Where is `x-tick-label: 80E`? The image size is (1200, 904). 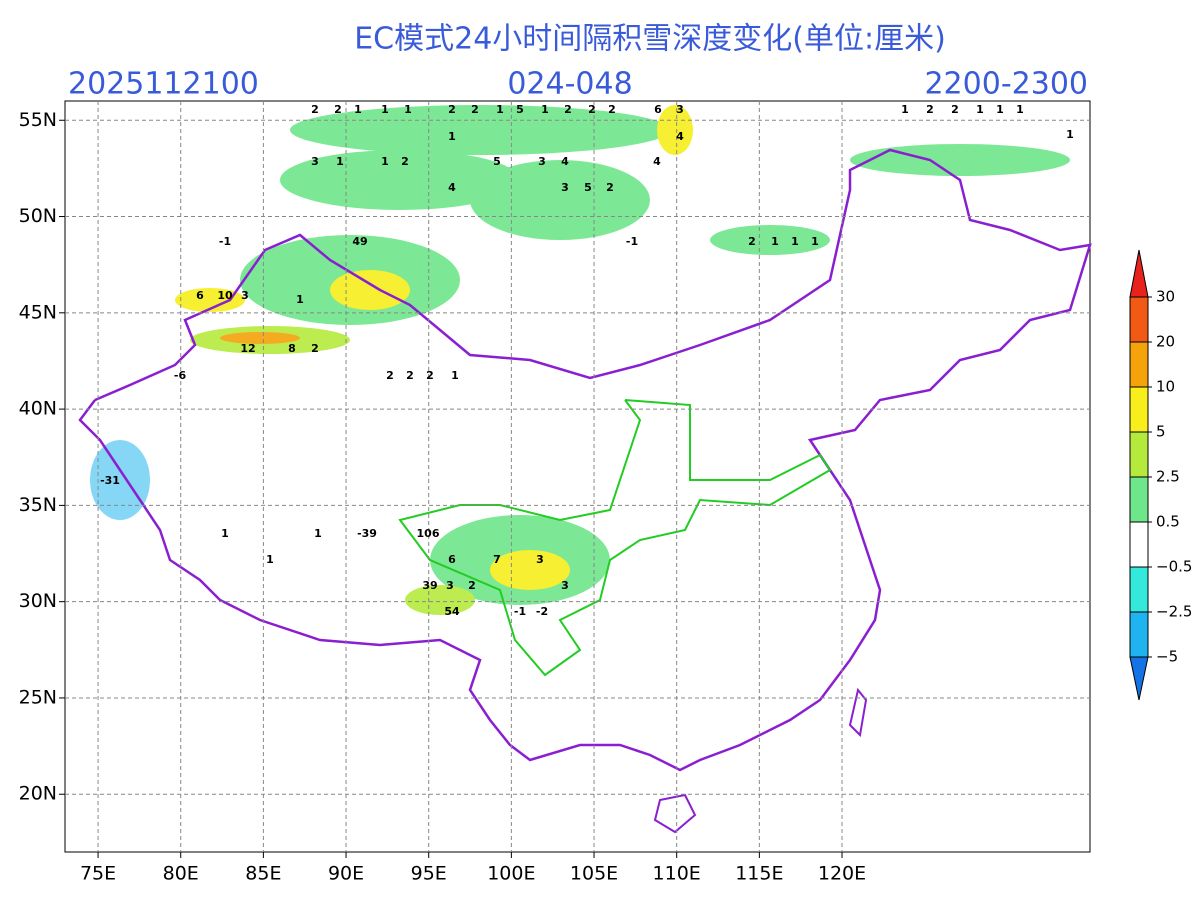 x-tick-label: 80E is located at coordinates (181, 874).